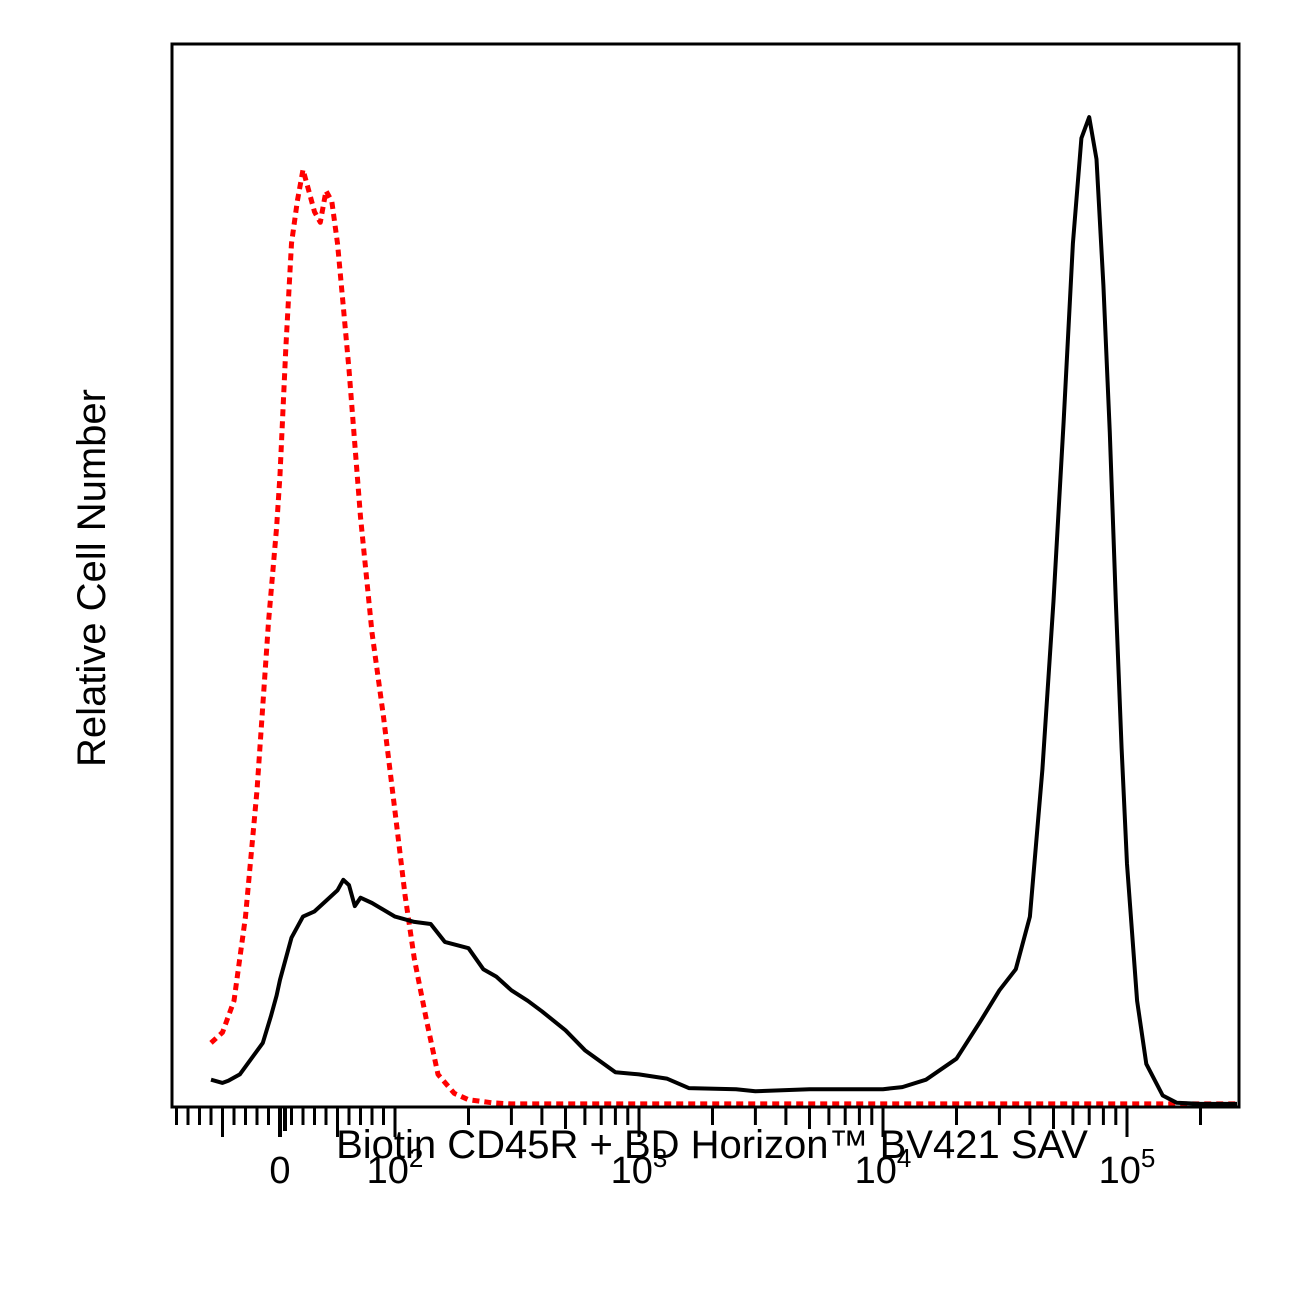 Image resolution: width=1289 pixels, height=1289 pixels. Describe the element at coordinates (279, 1171) in the screenshot. I see `x-tick-label: 0` at that location.